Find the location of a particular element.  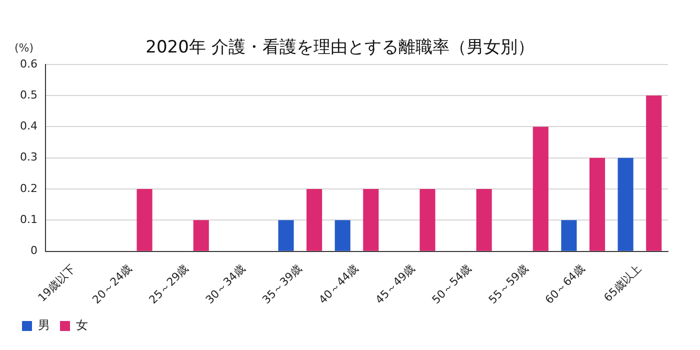

legend-label: 男 is located at coordinates (44, 325).